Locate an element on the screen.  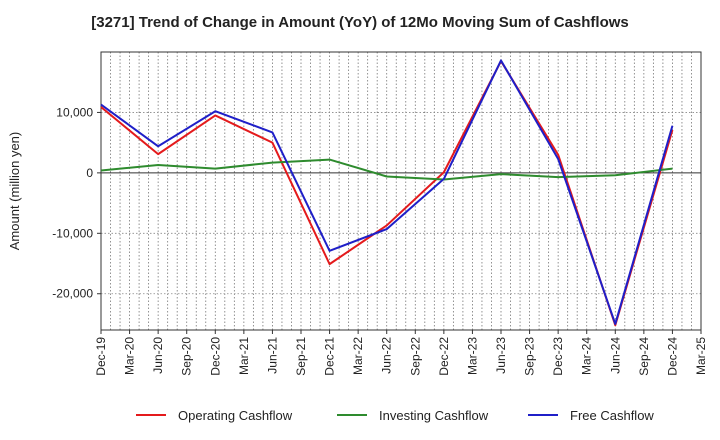
x-tick-label: Mar-24 is located at coordinates (587, 356).